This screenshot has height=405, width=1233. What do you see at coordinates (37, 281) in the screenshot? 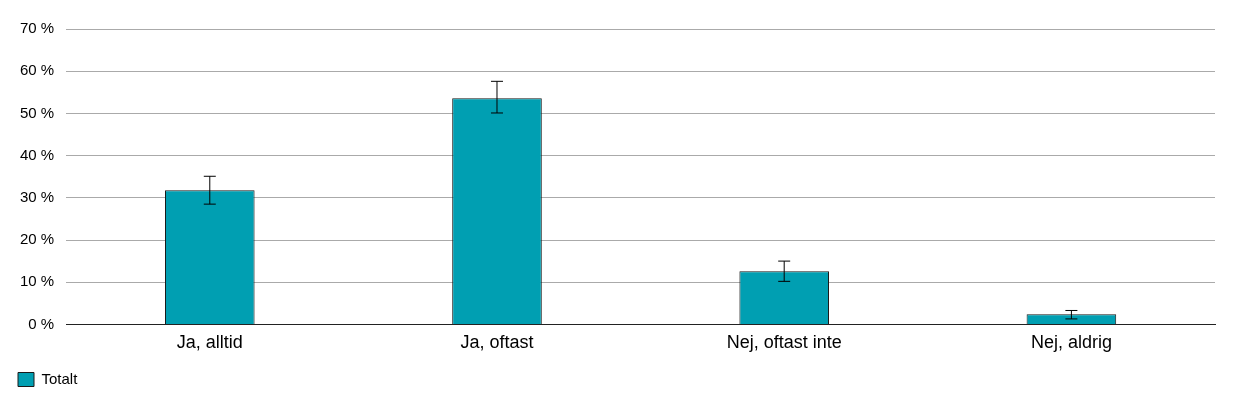
I see `y-tick-label: 10 %` at bounding box center [37, 281].